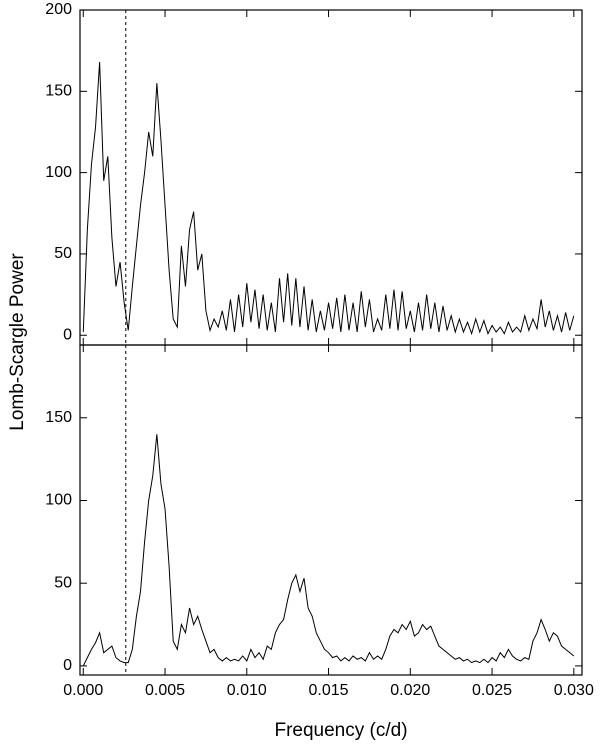  I want to click on y-tick-label: 200, so click(58, 9).